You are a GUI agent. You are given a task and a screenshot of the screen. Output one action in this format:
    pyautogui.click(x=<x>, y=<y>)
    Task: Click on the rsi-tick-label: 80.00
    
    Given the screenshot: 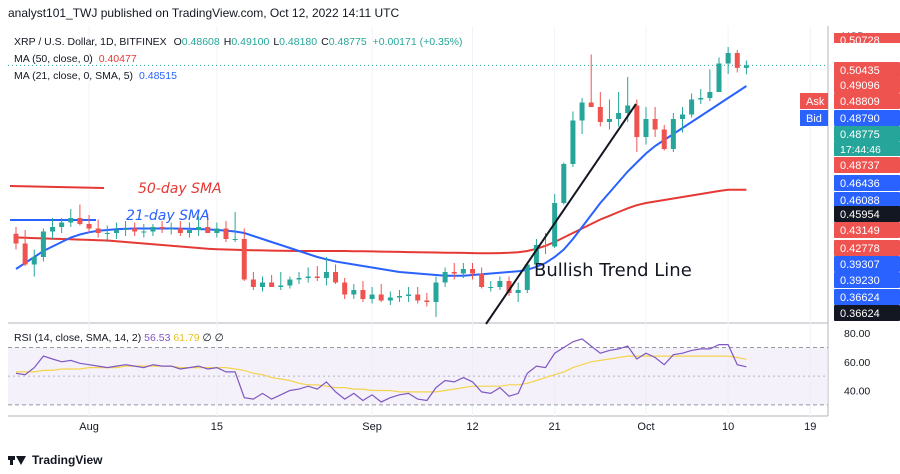 What is the action you would take?
    pyautogui.click(x=857, y=334)
    